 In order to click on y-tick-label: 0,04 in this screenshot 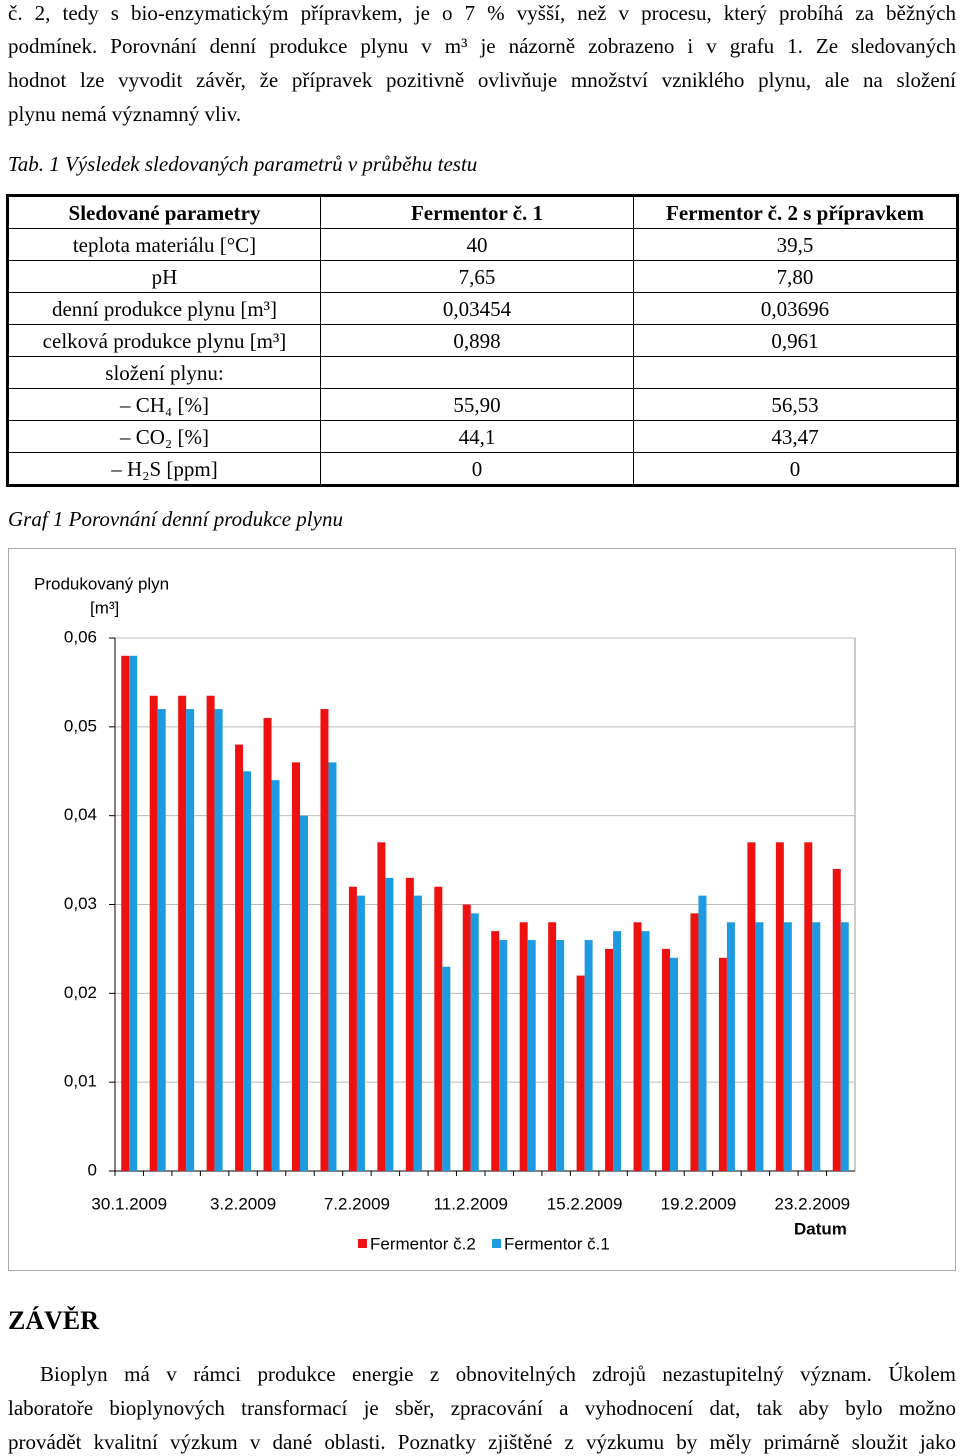, I will do `click(80, 814)`.